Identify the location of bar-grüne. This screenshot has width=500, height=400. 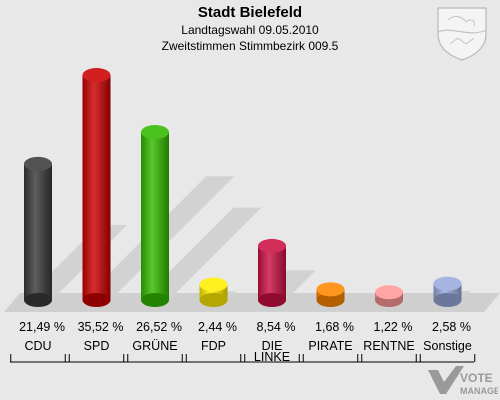
(155, 216).